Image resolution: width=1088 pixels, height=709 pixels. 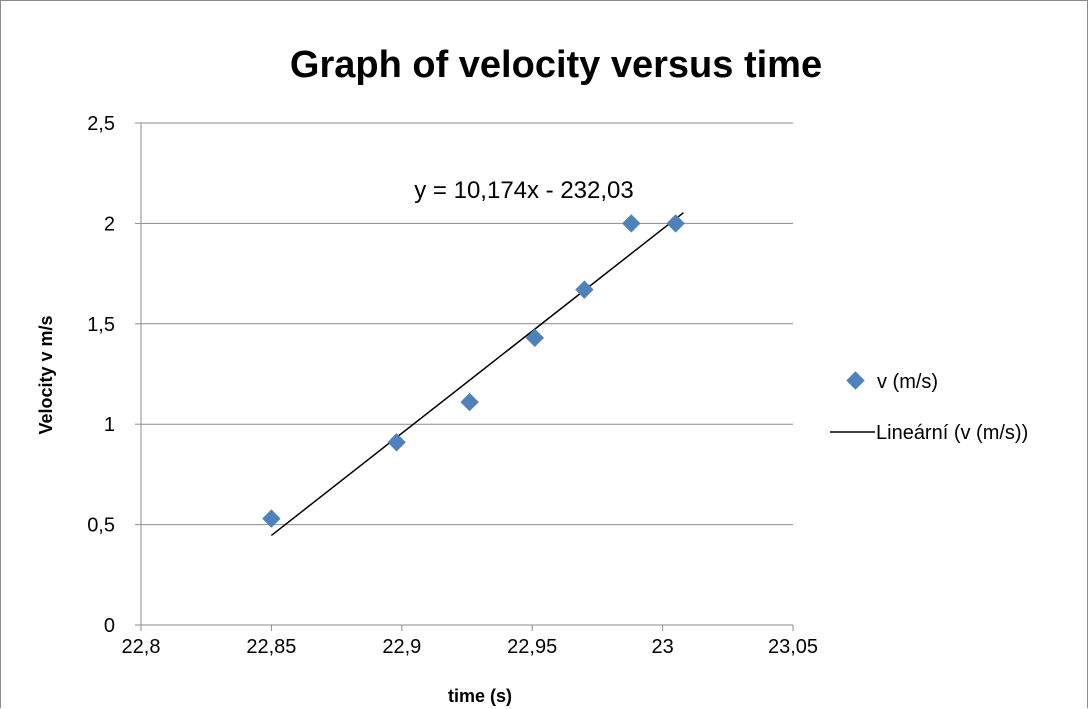 What do you see at coordinates (401, 647) in the screenshot?
I see `x-tick-label: 22,9` at bounding box center [401, 647].